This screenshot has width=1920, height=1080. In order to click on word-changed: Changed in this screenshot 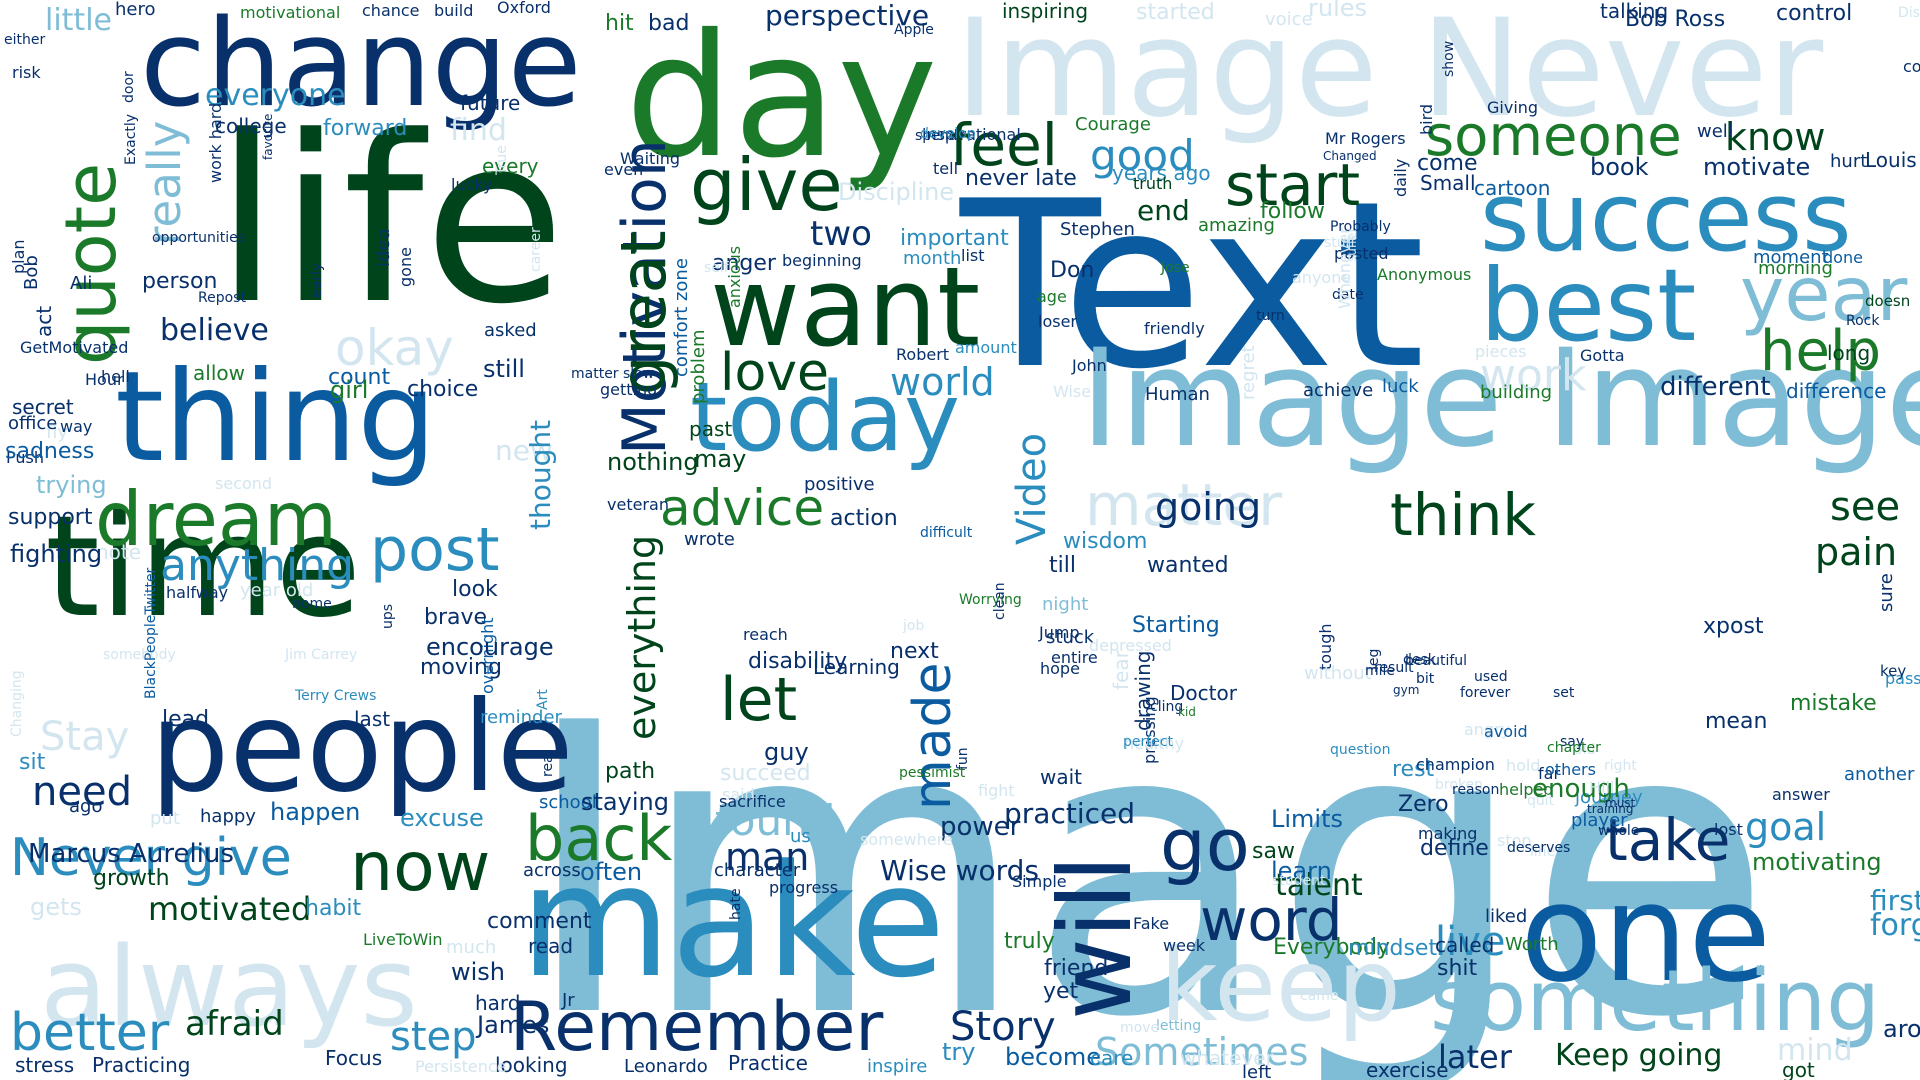, I will do `click(1350, 156)`.